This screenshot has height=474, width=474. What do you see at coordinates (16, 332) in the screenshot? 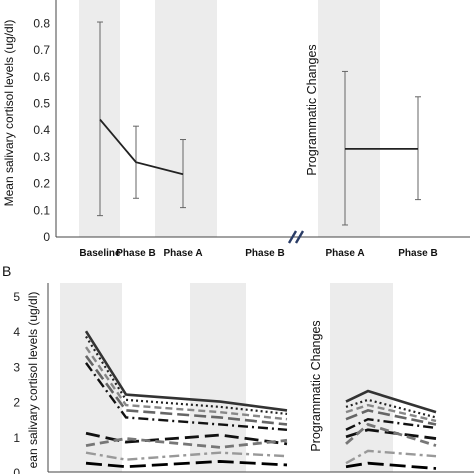
I see `y-tick-label: 4` at bounding box center [16, 332].